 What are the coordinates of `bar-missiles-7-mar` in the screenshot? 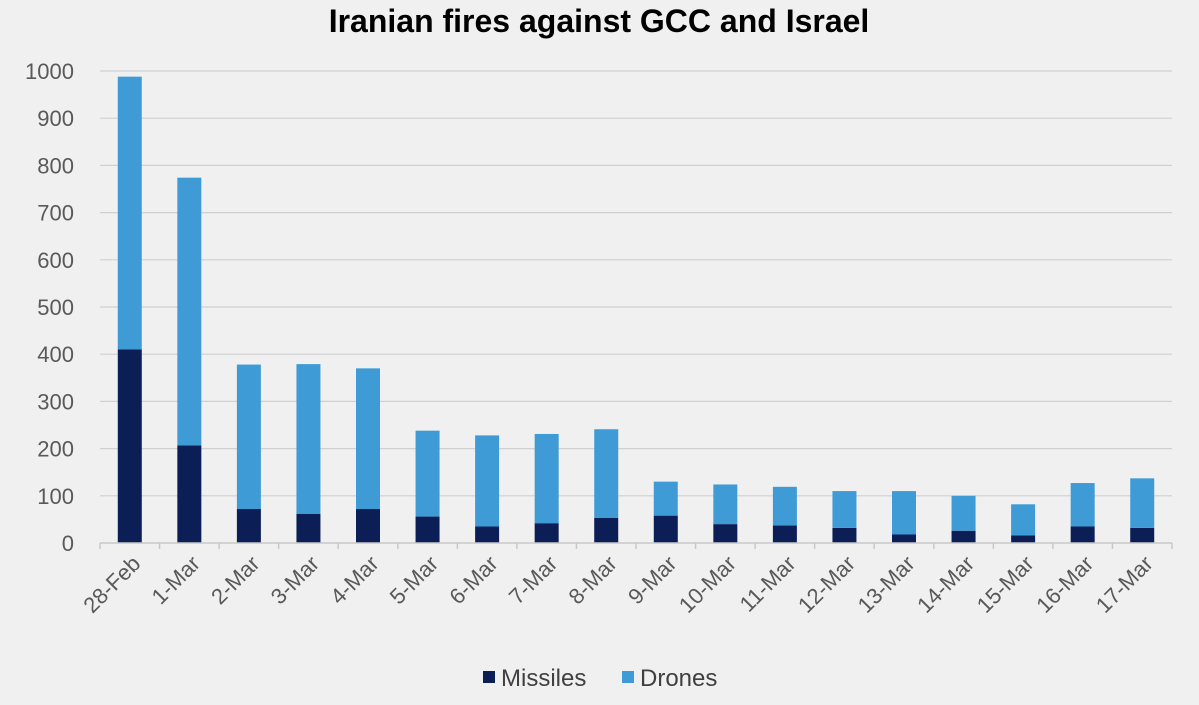 It's located at (546, 533).